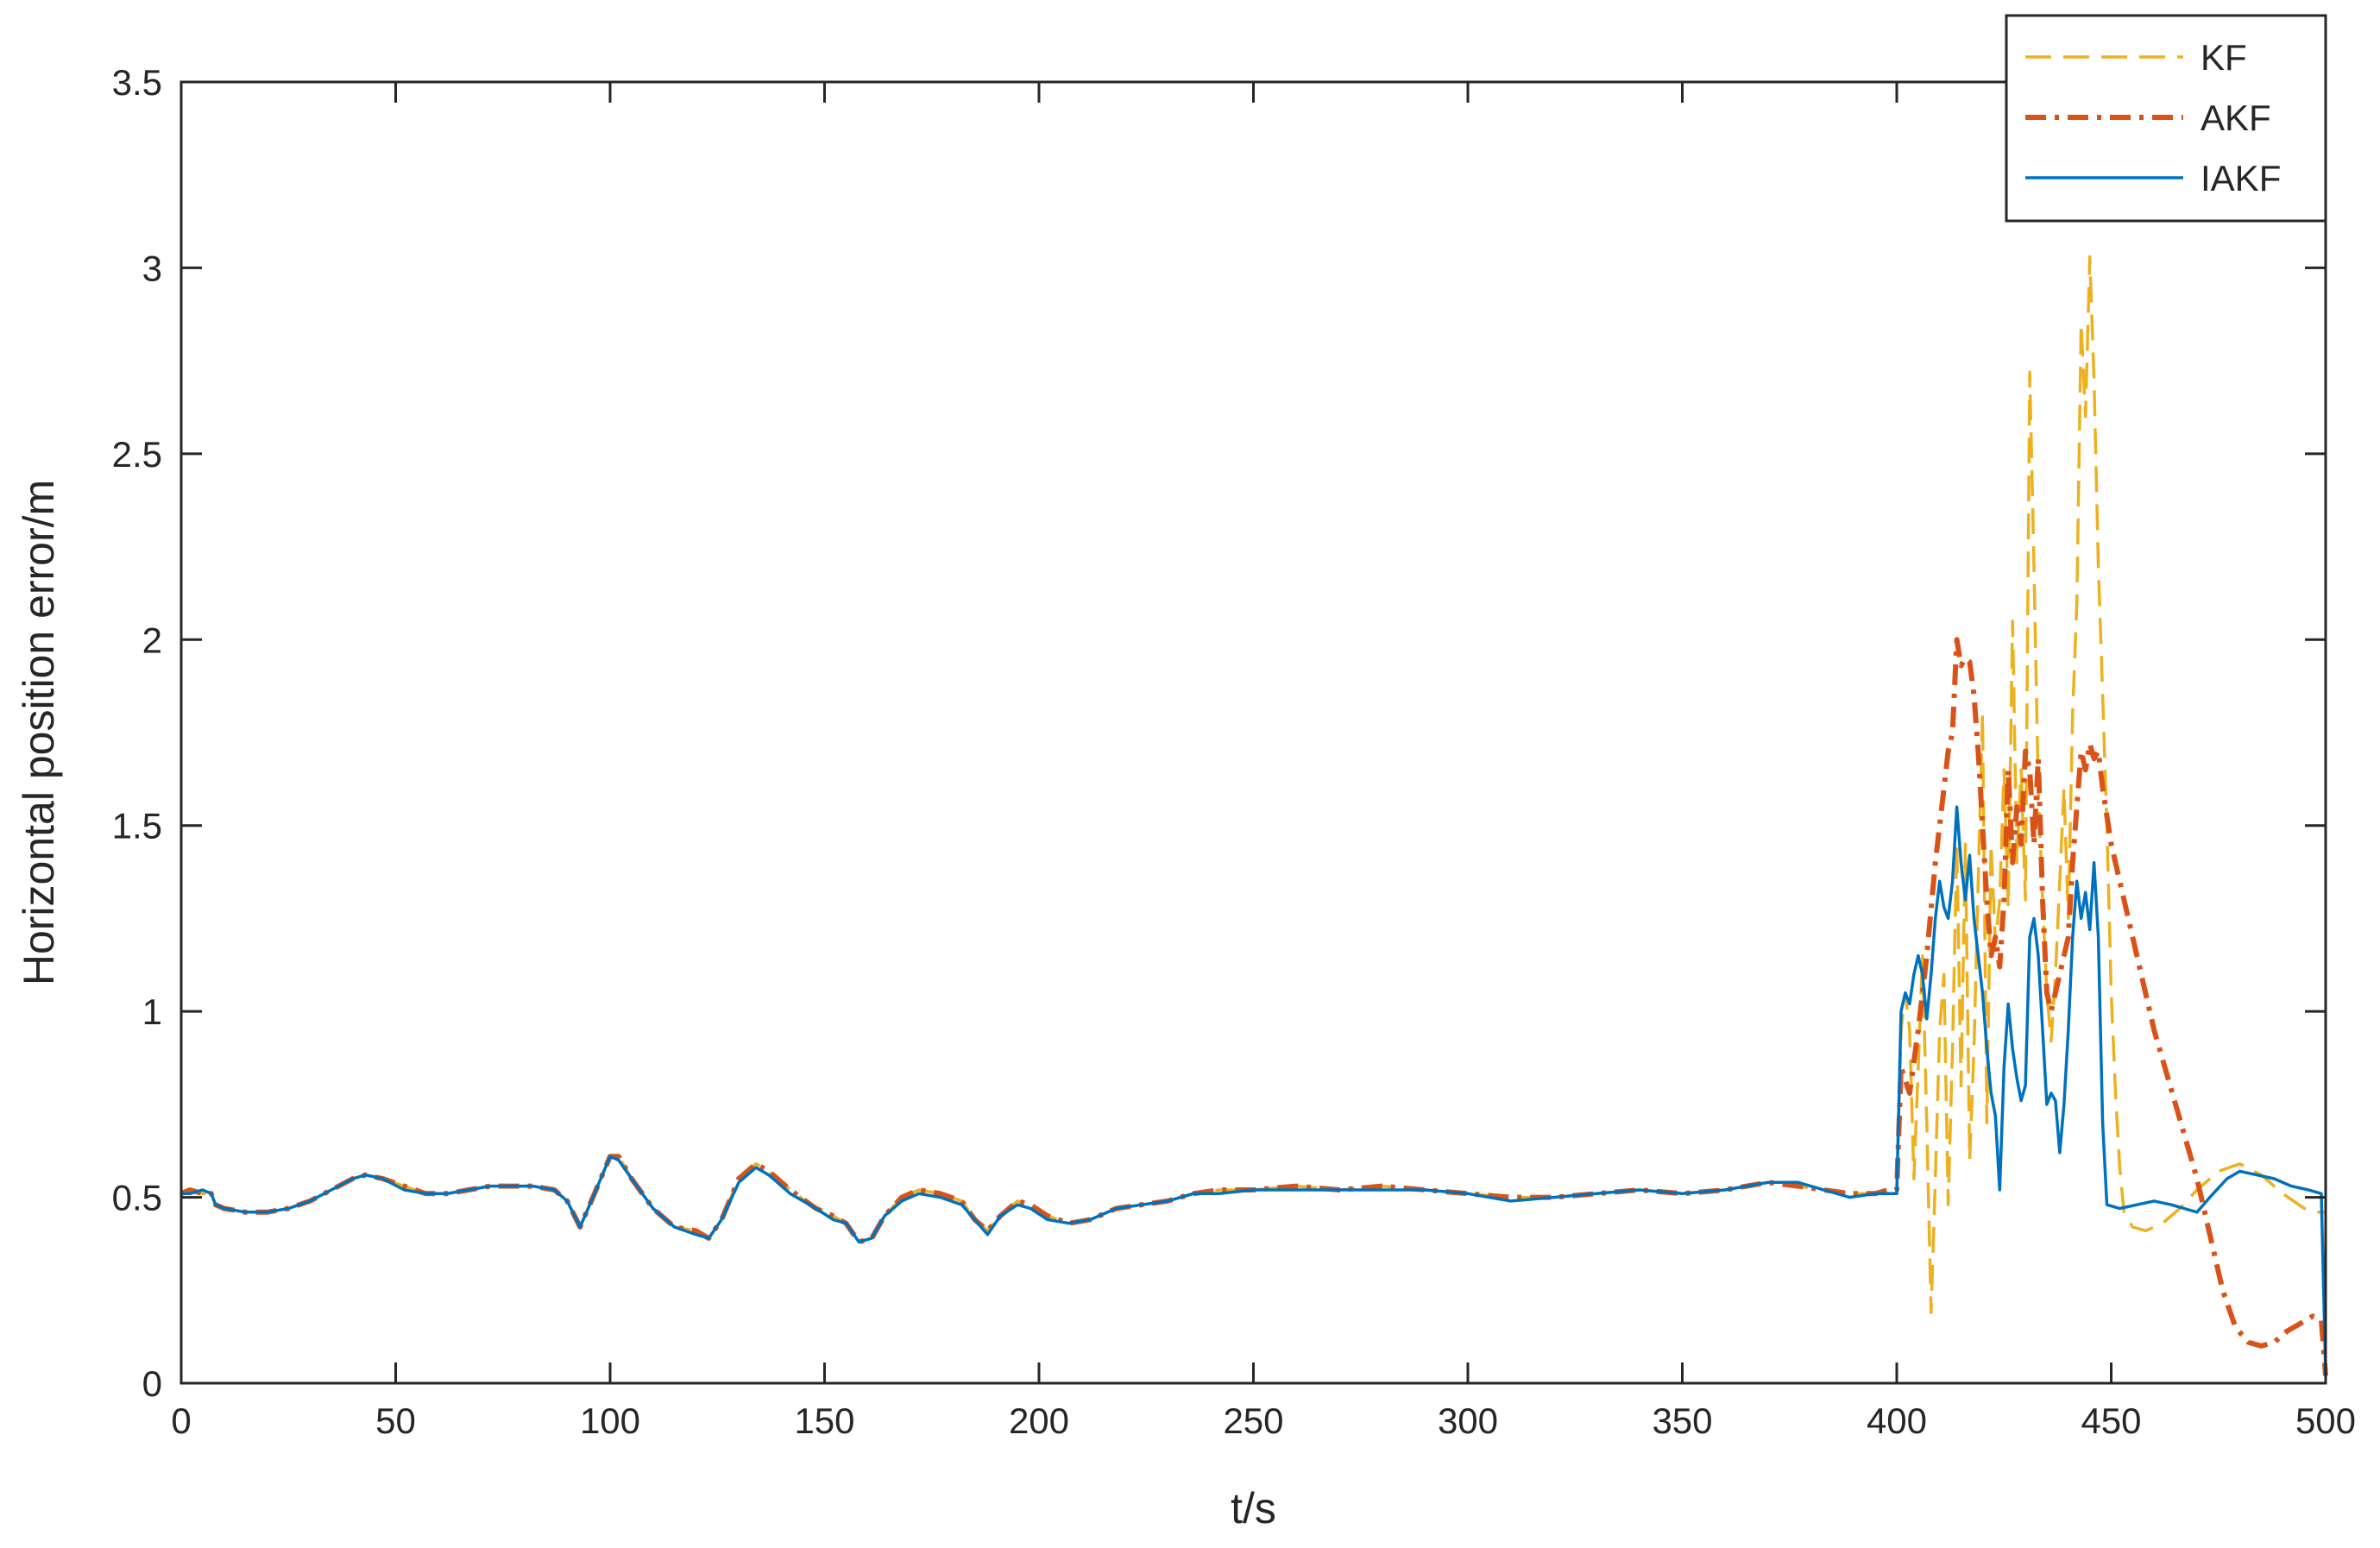 This screenshot has width=2380, height=1548. Describe the element at coordinates (152, 640) in the screenshot. I see `y-tick-label: 2` at that location.